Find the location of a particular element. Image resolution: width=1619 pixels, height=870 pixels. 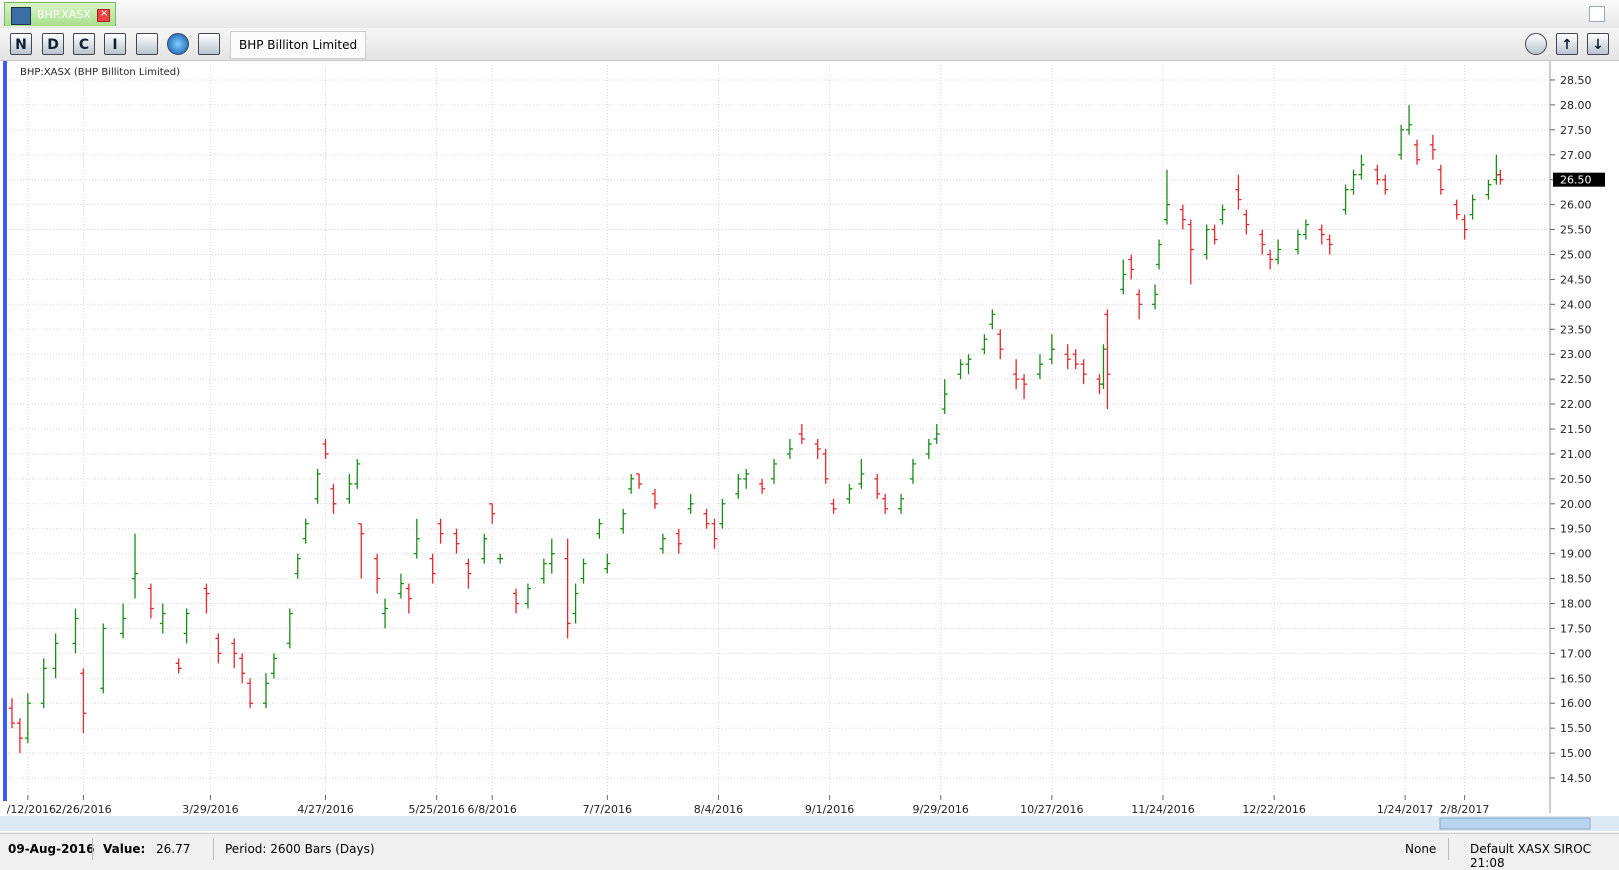

y-tick-label: 20.50 is located at coordinates (1576, 479).